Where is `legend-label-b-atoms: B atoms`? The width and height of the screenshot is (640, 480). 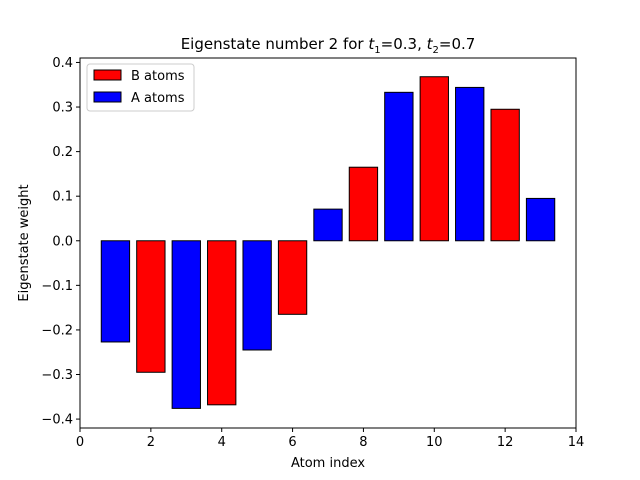 legend-label-b-atoms: B atoms is located at coordinates (158, 76).